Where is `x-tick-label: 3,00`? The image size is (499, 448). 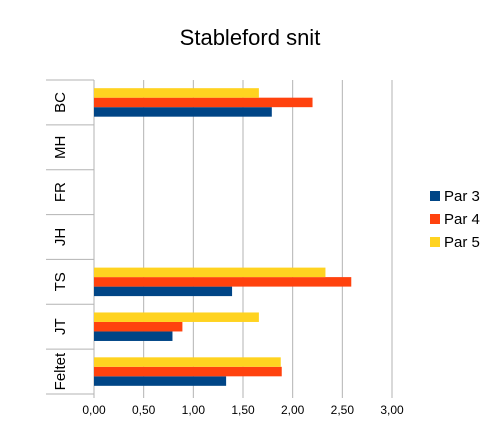
x-tick-label: 3,00 is located at coordinates (392, 410).